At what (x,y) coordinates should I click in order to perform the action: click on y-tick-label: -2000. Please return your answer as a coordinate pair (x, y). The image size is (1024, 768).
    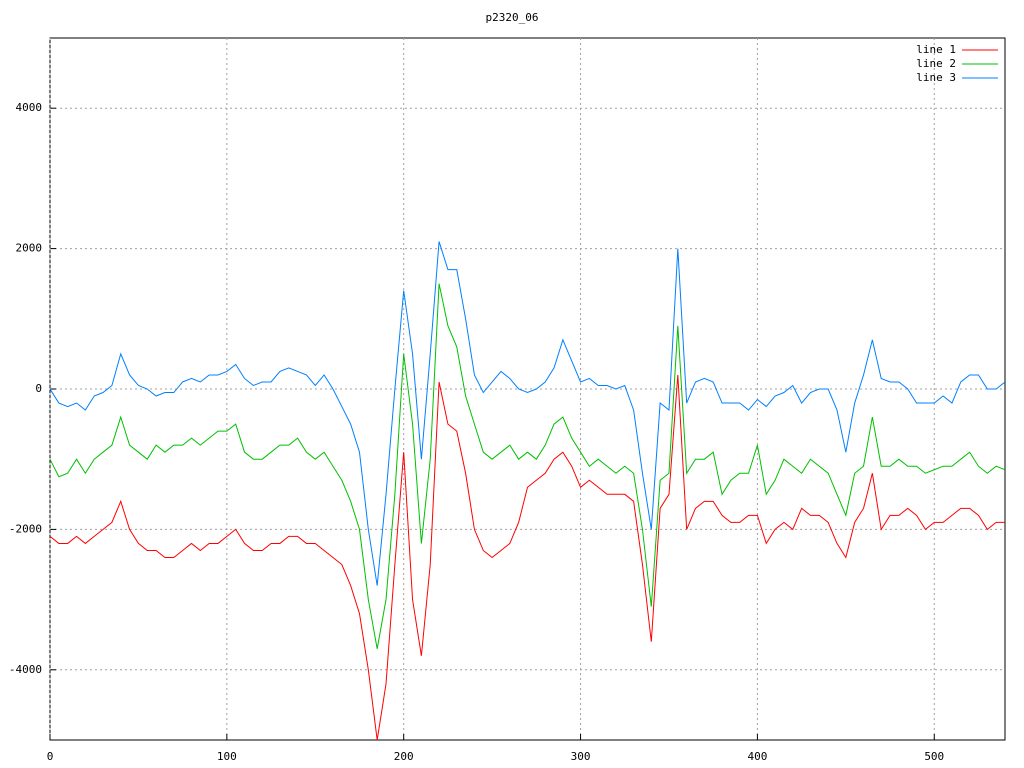
    Looking at the image, I should click on (25, 528).